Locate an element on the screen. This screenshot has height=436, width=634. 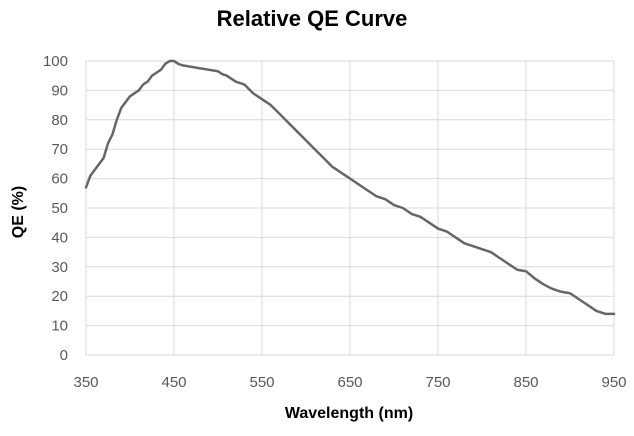
y-tick-label-100: 100 is located at coordinates (55, 61).